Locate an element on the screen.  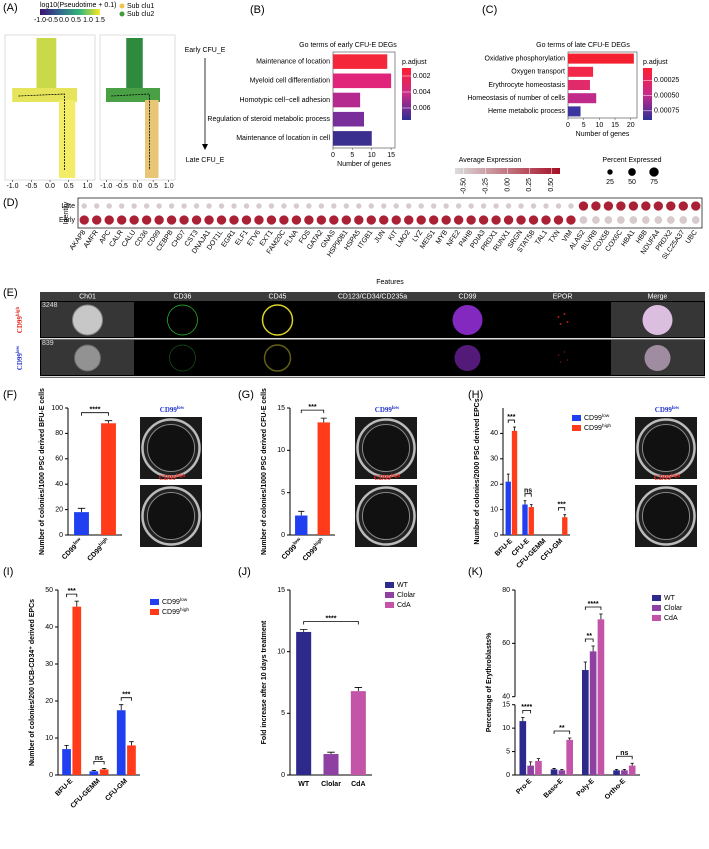
x-tick-label: CFU-GEMM is located at coordinates (86, 794).